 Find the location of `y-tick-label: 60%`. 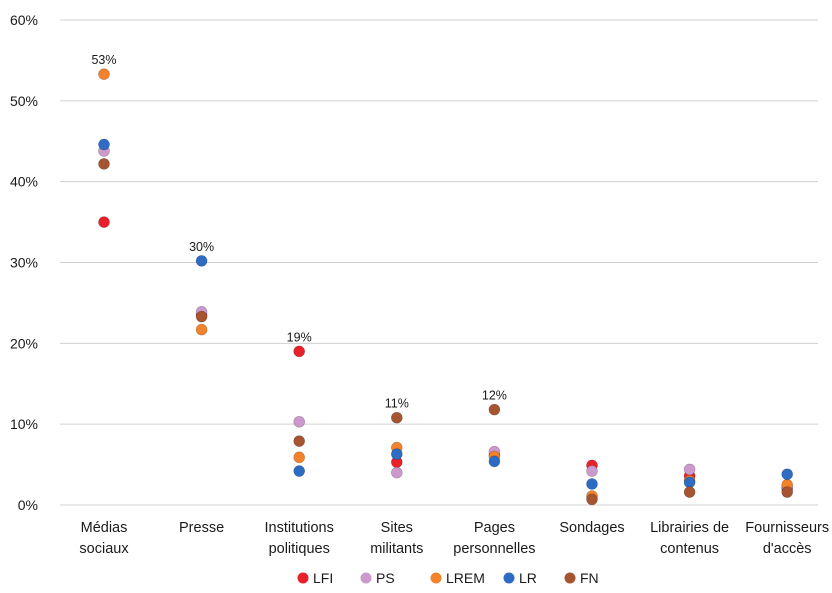

y-tick-label: 60% is located at coordinates (24, 20).